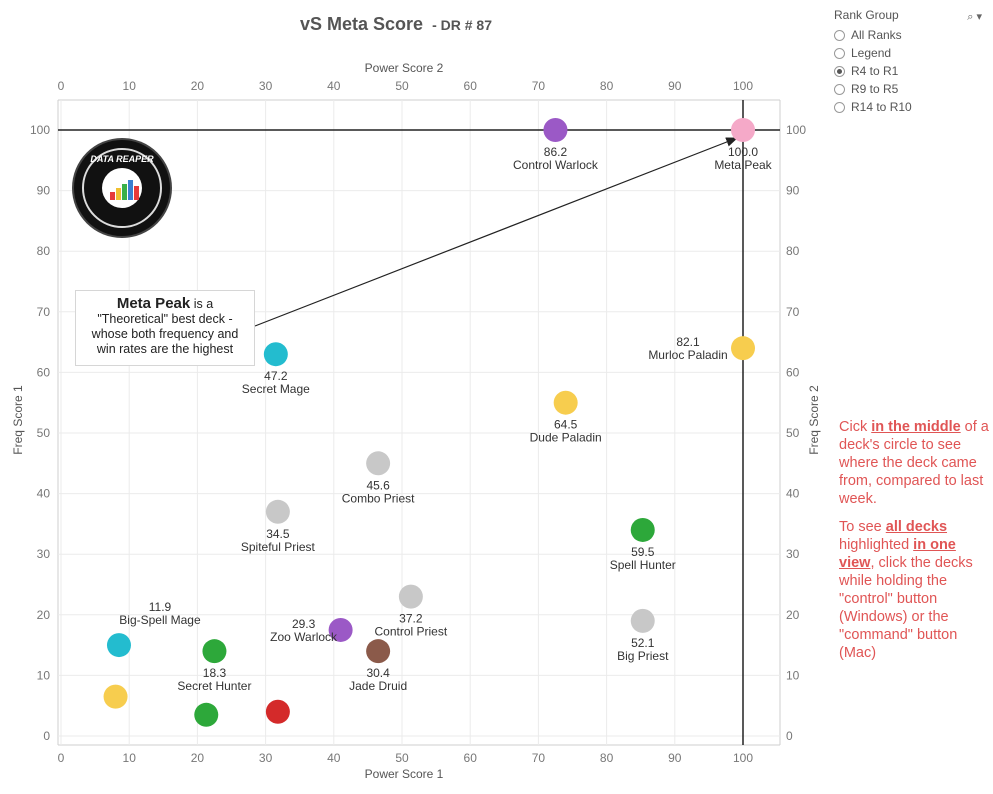  Describe the element at coordinates (122, 188) in the screenshot. I see `data-reaper-logo: DATA REAPER` at that location.